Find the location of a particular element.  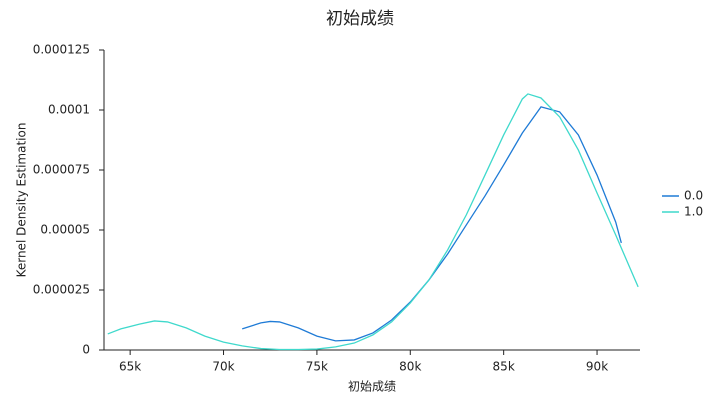

x-tick-label: 80k is located at coordinates (410, 367).